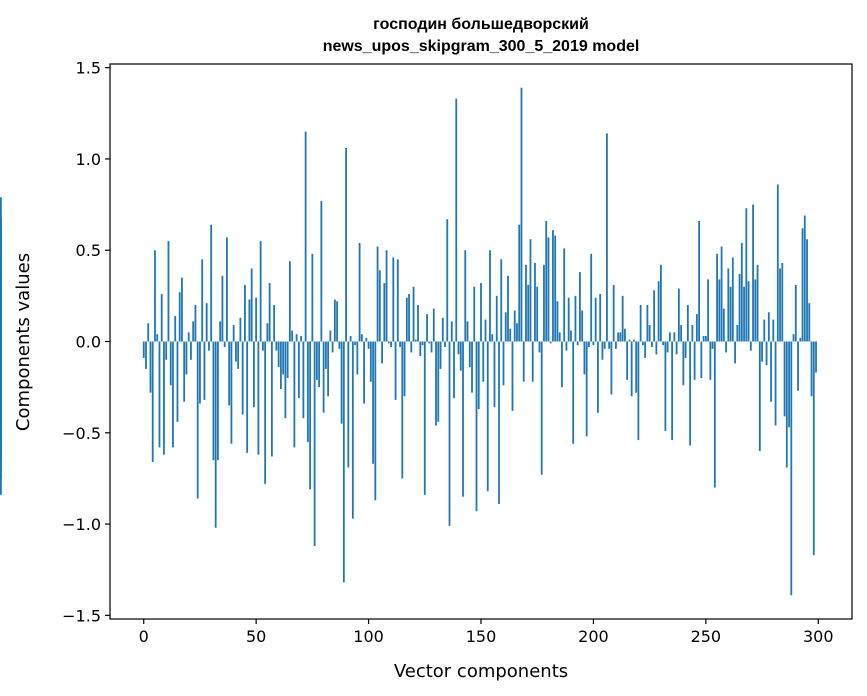 The image size is (867, 696). Describe the element at coordinates (81, 615) in the screenshot. I see `y-tick-label: −1.5` at that location.